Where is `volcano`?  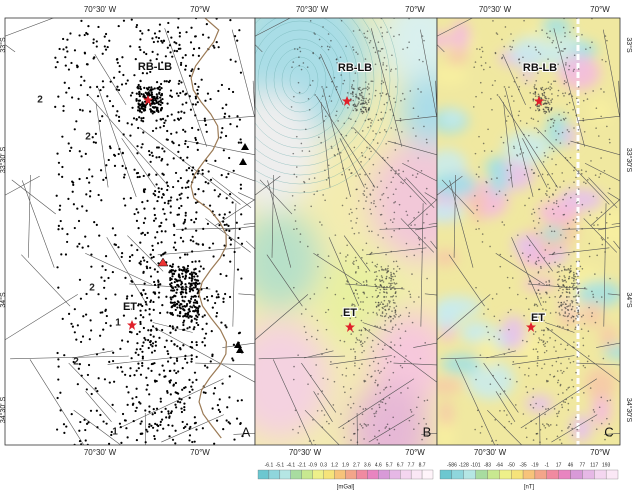 volcano is located at coordinates (238, 344).